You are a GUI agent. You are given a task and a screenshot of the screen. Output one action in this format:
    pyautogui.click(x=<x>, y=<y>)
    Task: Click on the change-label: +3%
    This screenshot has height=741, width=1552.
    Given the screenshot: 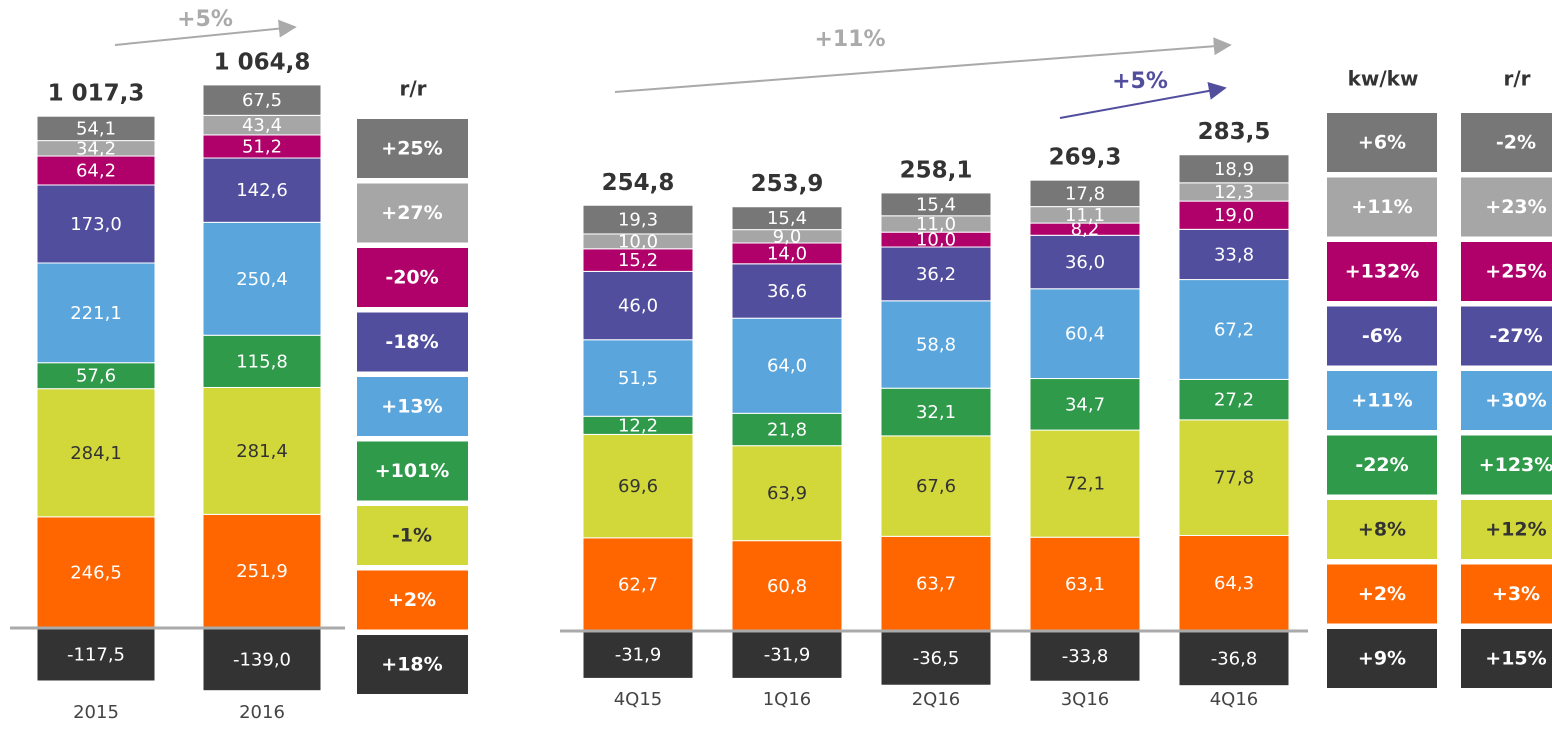 What is the action you would take?
    pyautogui.click(x=1516, y=594)
    